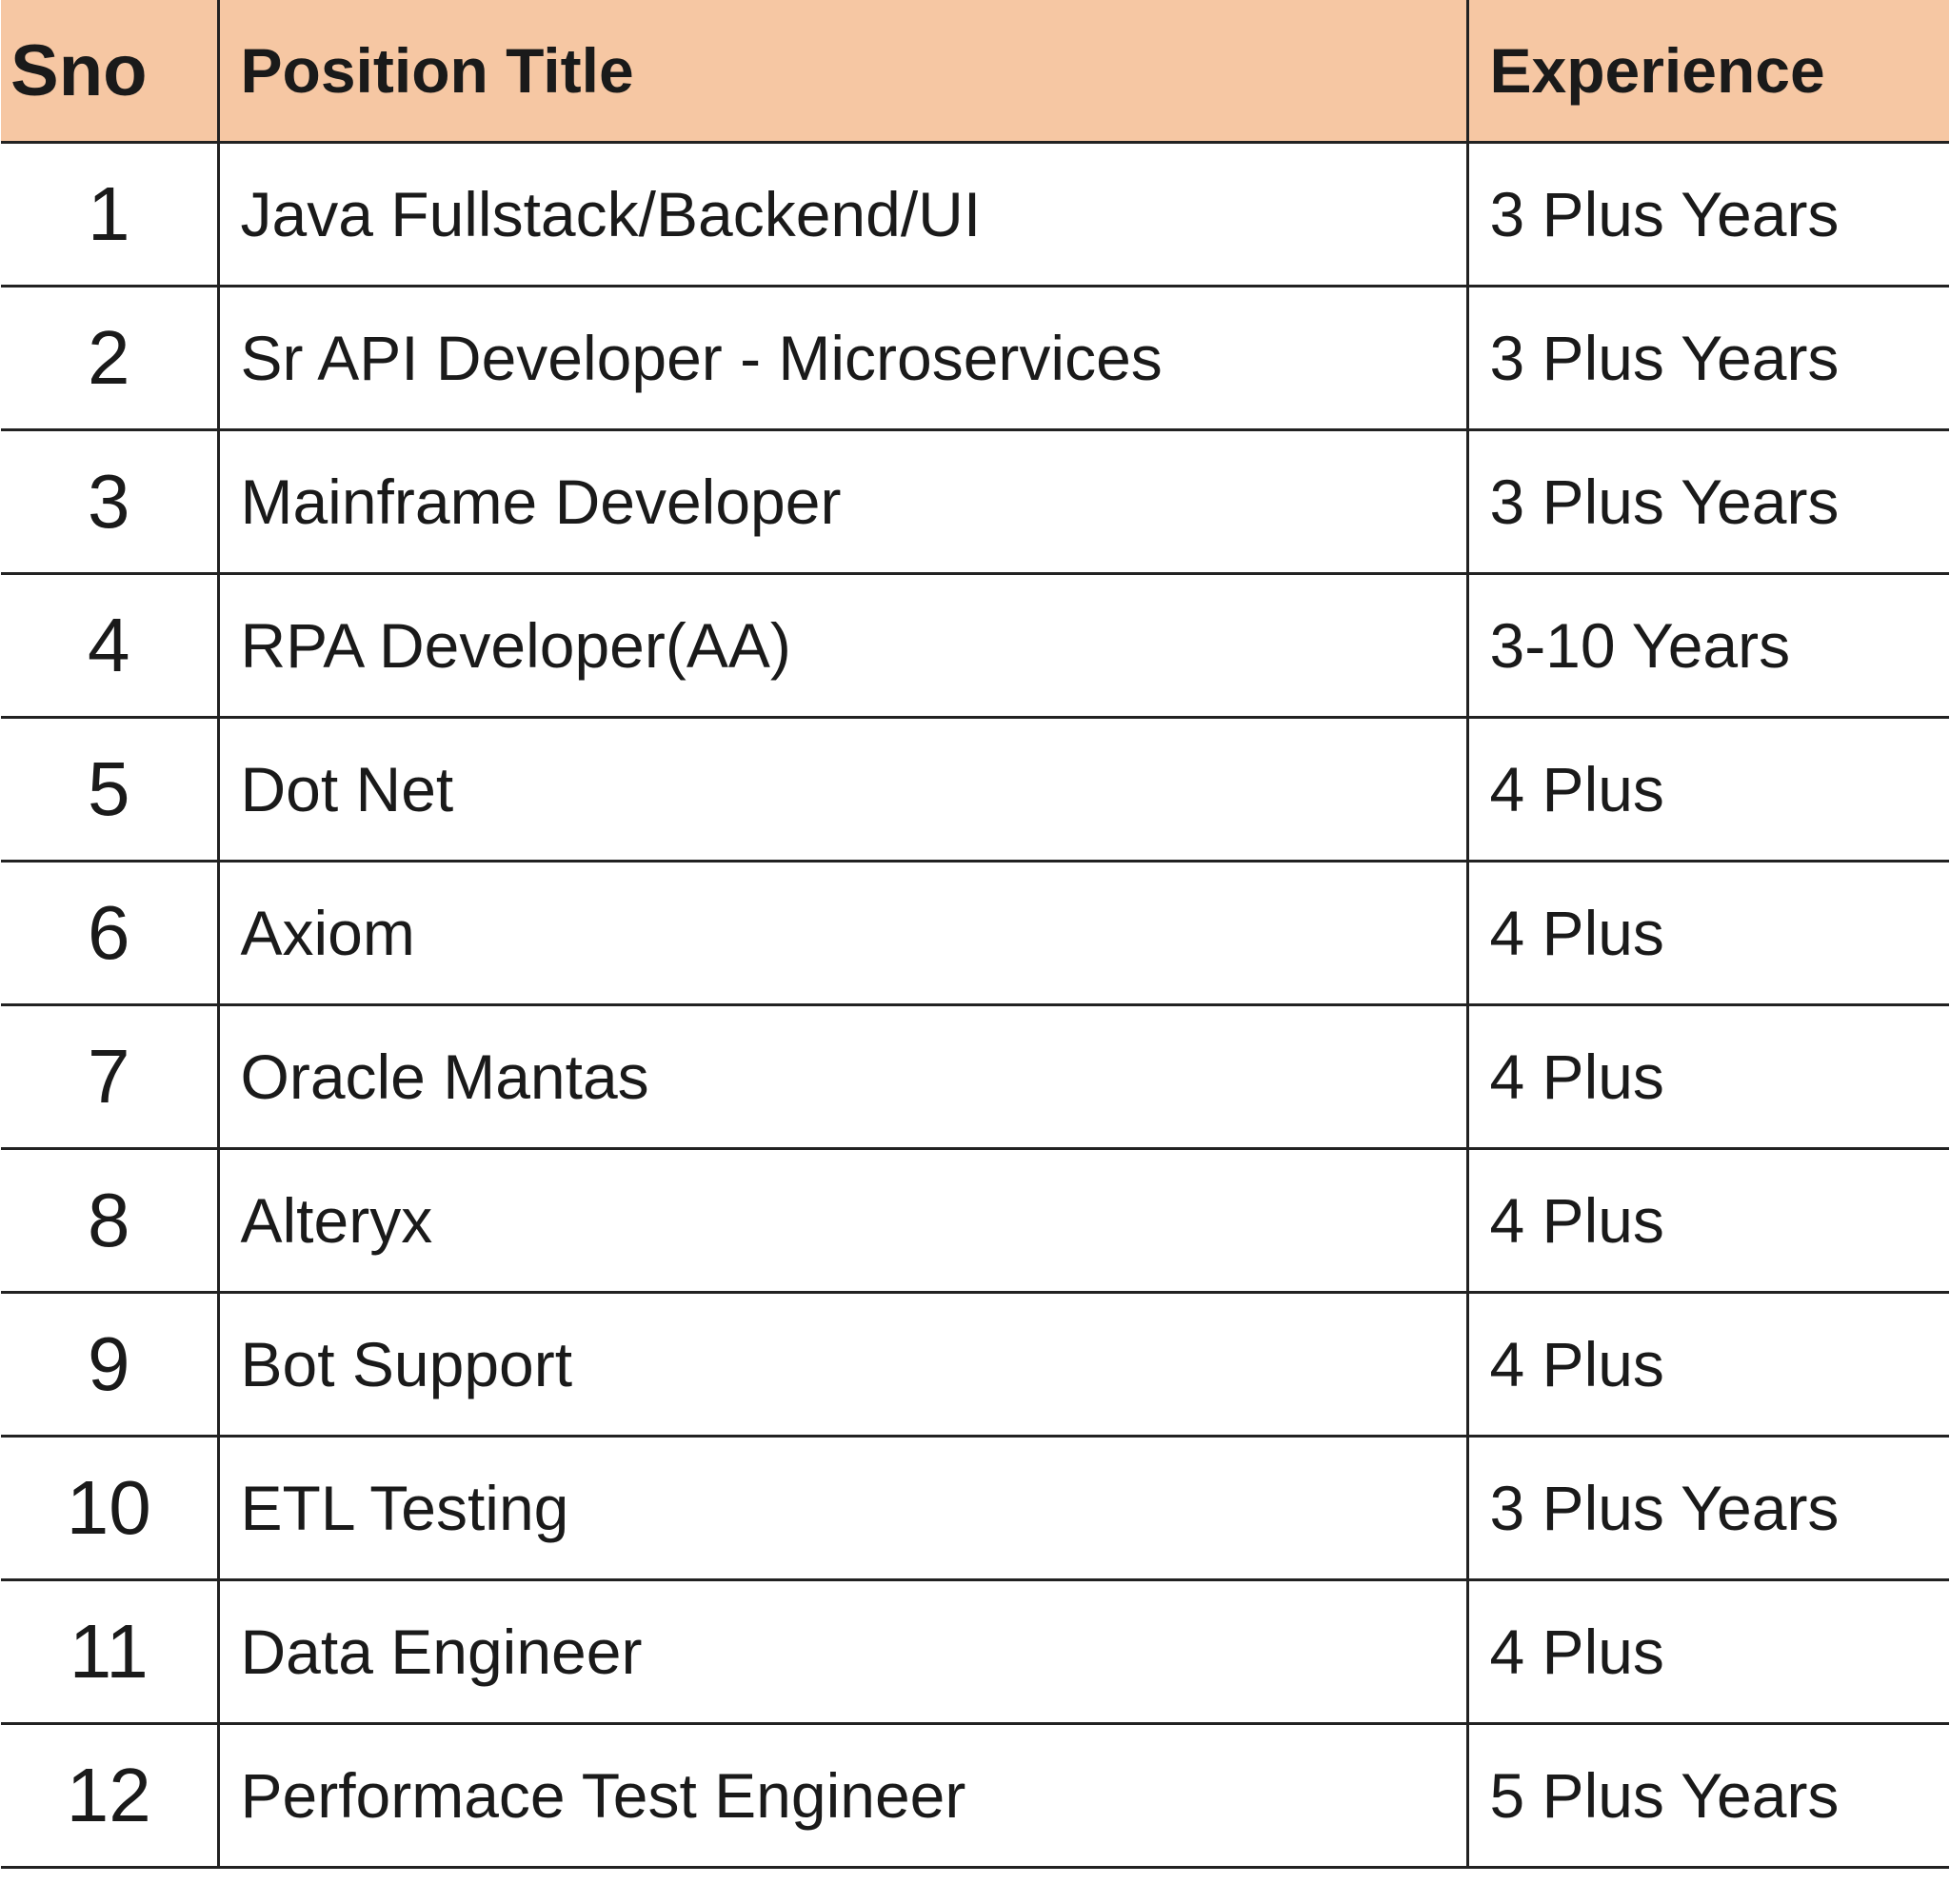 This screenshot has height=1904, width=1950. I want to click on position-cell: Alteryx, so click(842, 1220).